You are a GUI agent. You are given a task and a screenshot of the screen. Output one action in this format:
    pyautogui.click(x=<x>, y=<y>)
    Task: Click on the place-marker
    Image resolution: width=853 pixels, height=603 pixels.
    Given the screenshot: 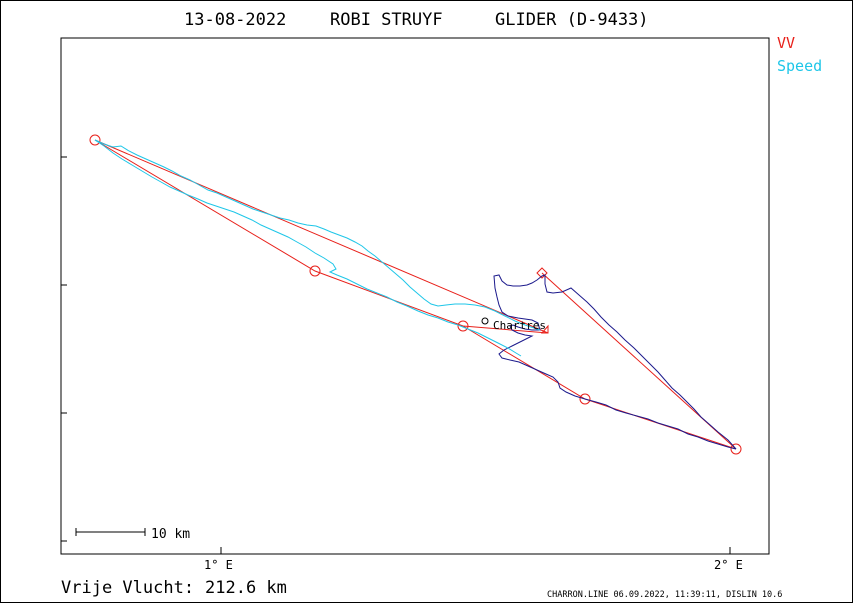 What is the action you would take?
    pyautogui.click(x=485, y=321)
    